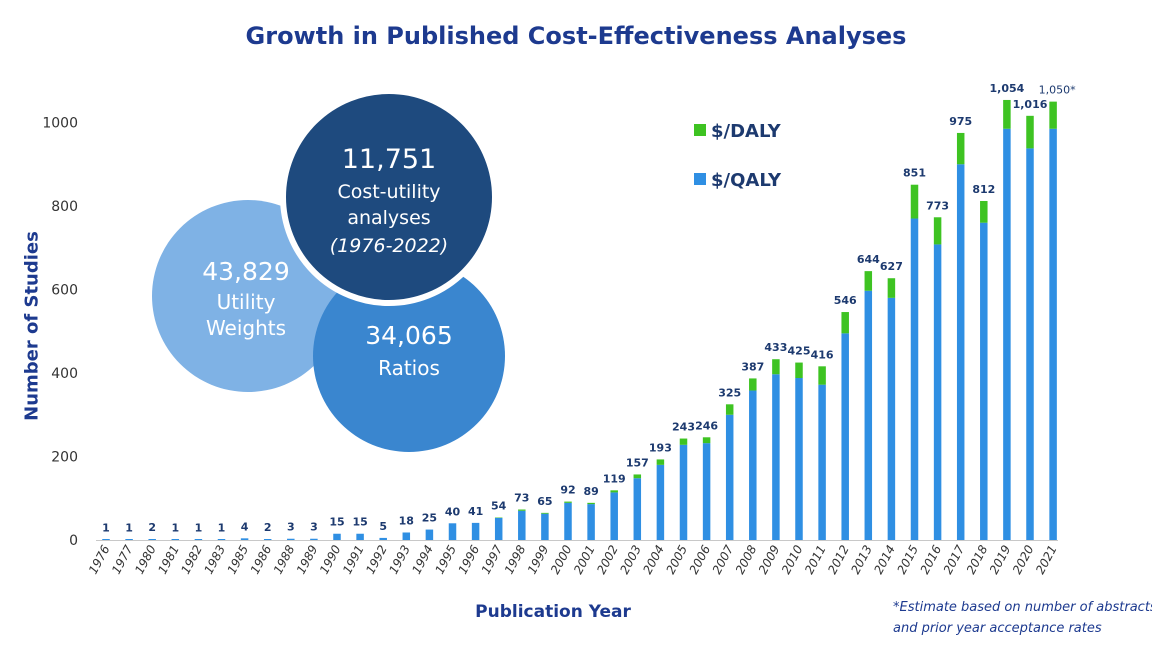  Describe the element at coordinates (914, 173) in the screenshot. I see `data-label-2015: 851` at that location.